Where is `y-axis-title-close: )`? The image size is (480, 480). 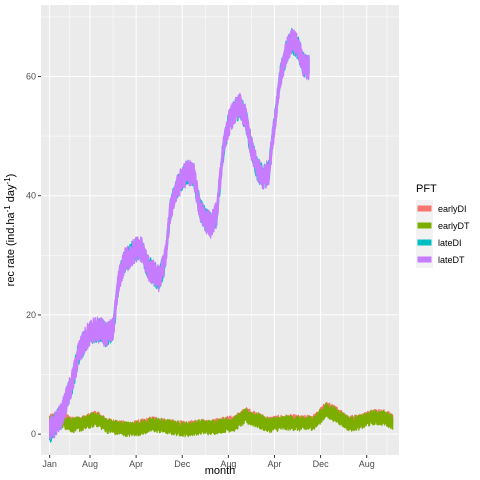
y-axis-title-close: ) is located at coordinates (11, 176).